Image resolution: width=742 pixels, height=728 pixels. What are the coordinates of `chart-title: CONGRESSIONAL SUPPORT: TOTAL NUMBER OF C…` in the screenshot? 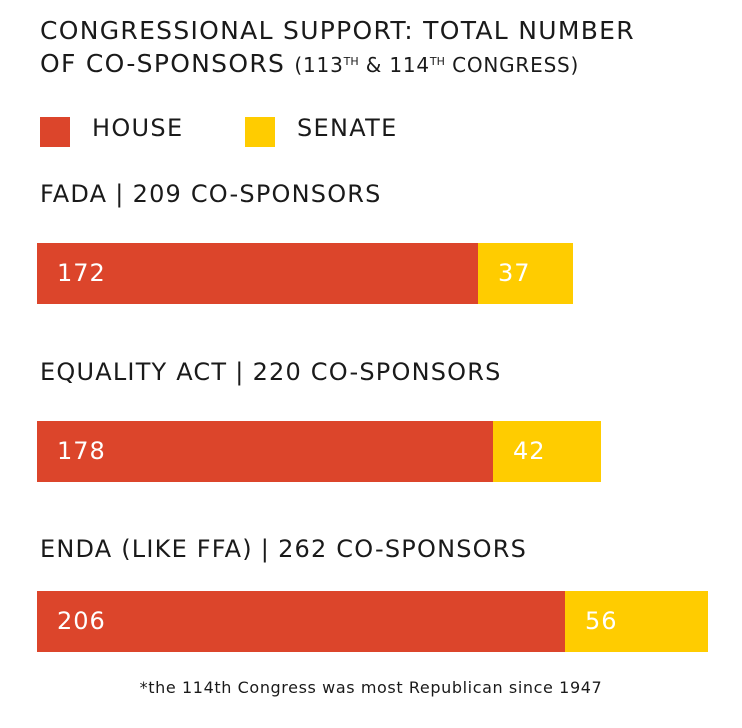 It's located at (385, 48).